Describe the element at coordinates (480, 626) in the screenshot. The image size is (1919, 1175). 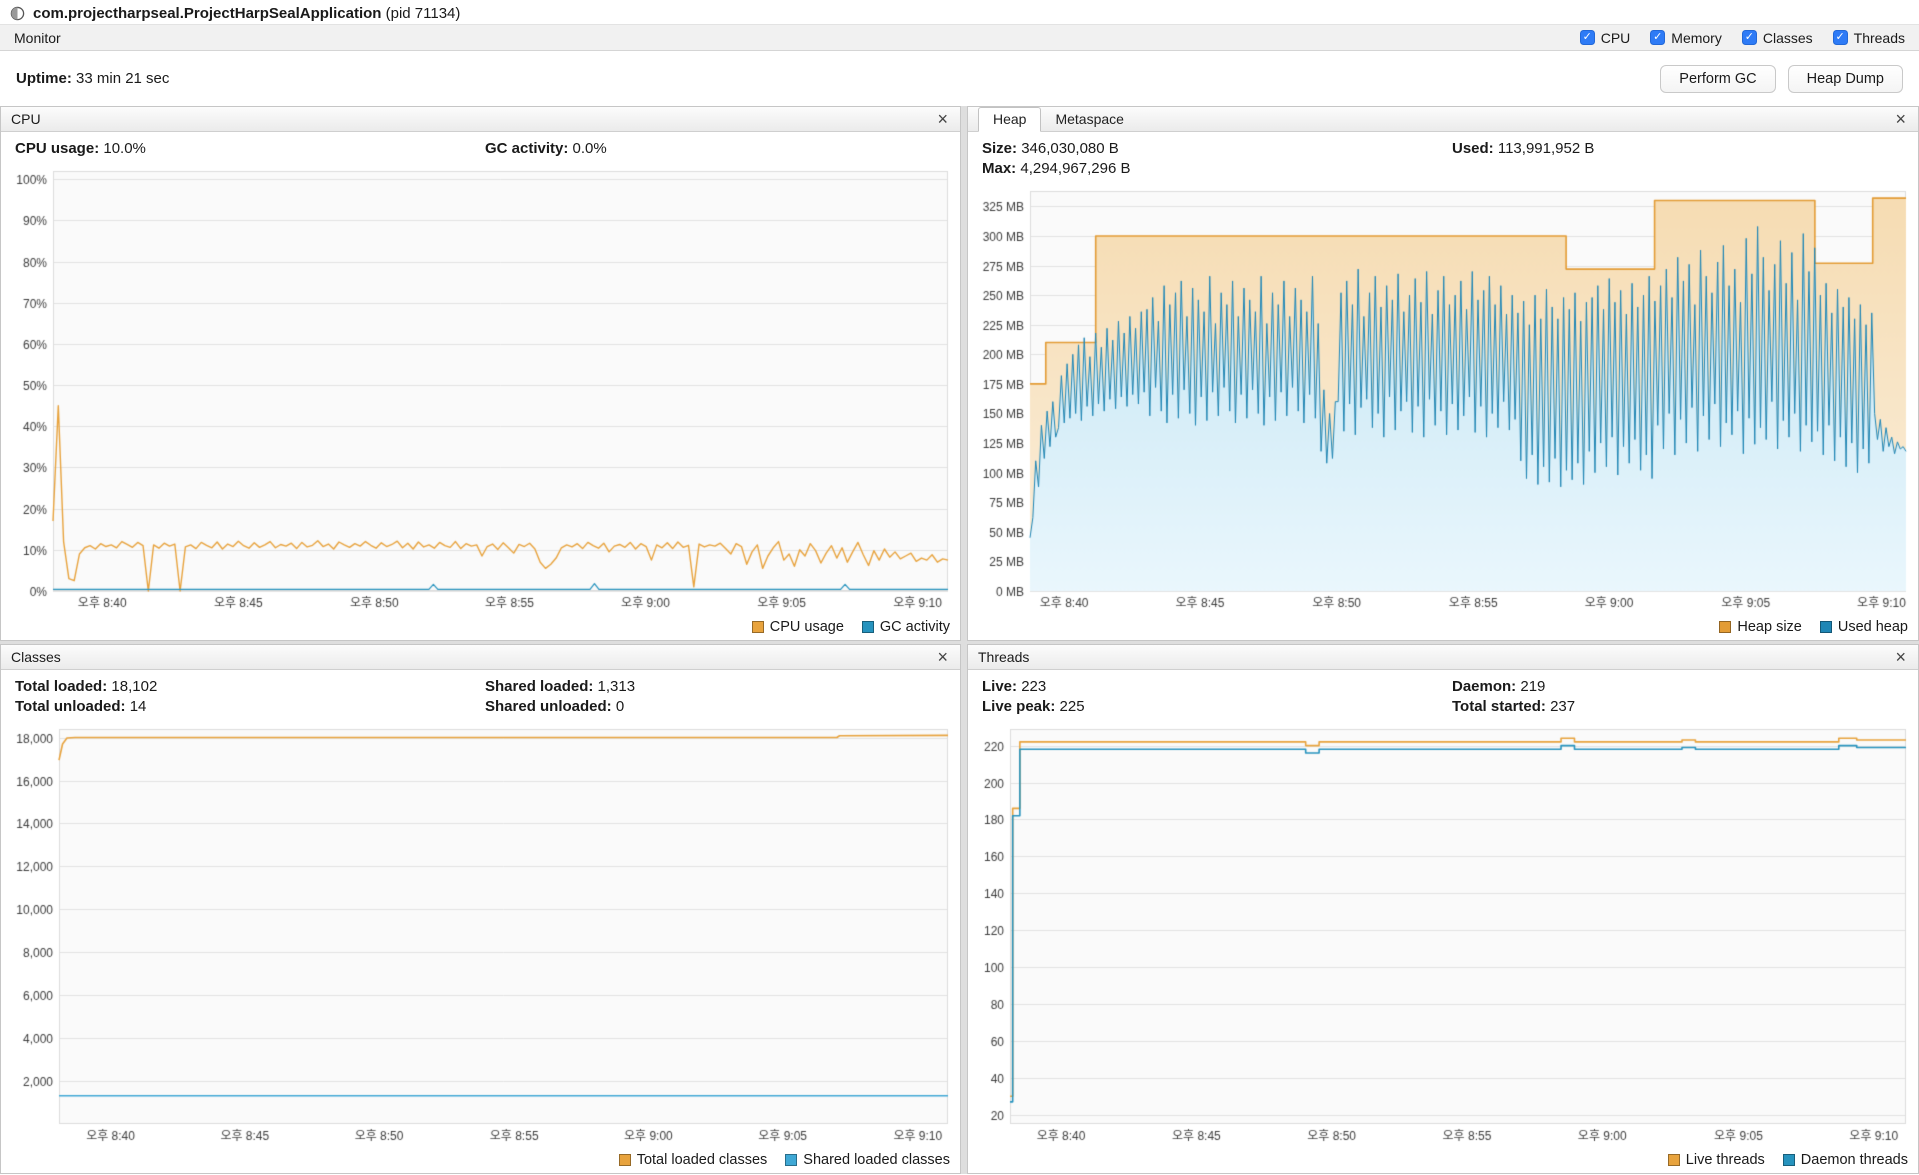
I see `cpu-legend: CPU usage GC activity` at that location.